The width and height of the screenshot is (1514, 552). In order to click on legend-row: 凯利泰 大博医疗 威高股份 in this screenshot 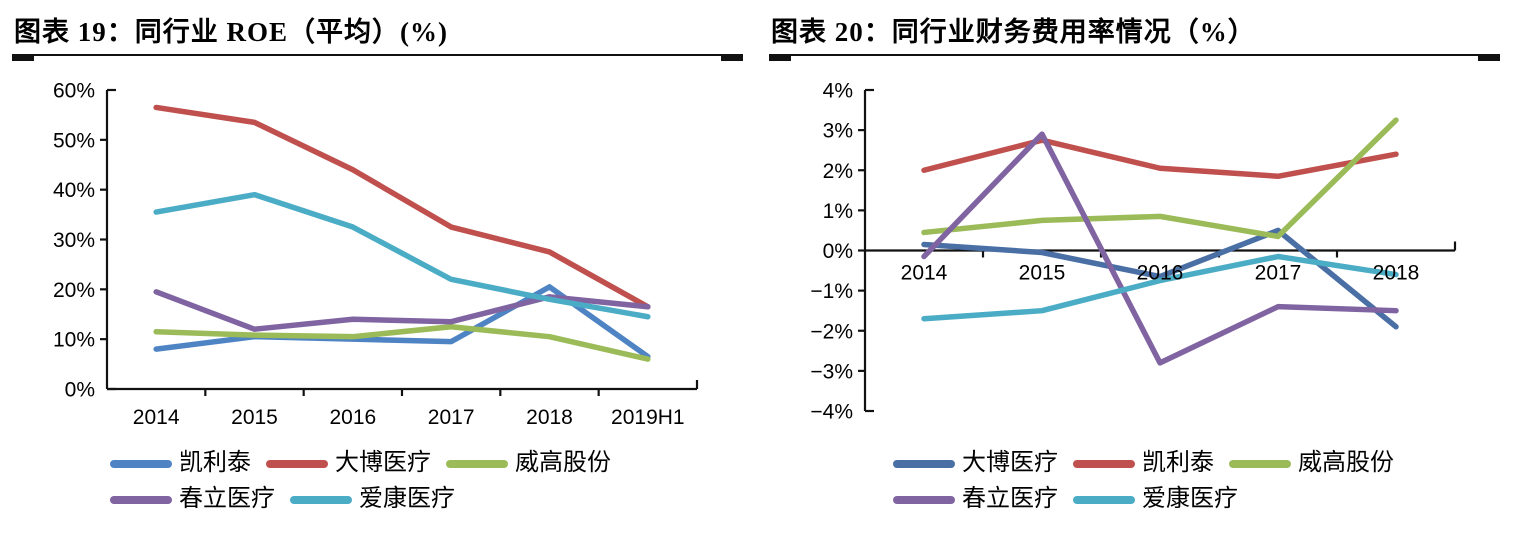, I will do `click(360, 463)`.